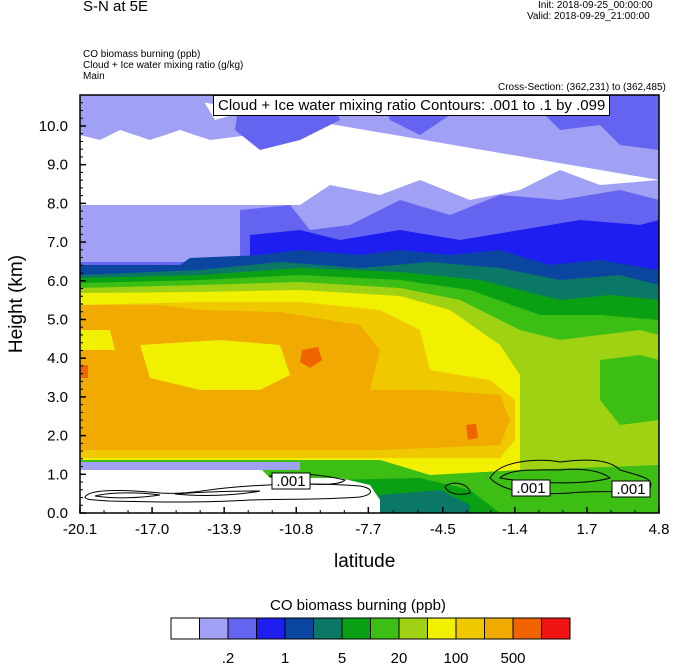 The height and width of the screenshot is (668, 674). What do you see at coordinates (57, 203) in the screenshot?
I see `y-tick-label: 8.0` at bounding box center [57, 203].